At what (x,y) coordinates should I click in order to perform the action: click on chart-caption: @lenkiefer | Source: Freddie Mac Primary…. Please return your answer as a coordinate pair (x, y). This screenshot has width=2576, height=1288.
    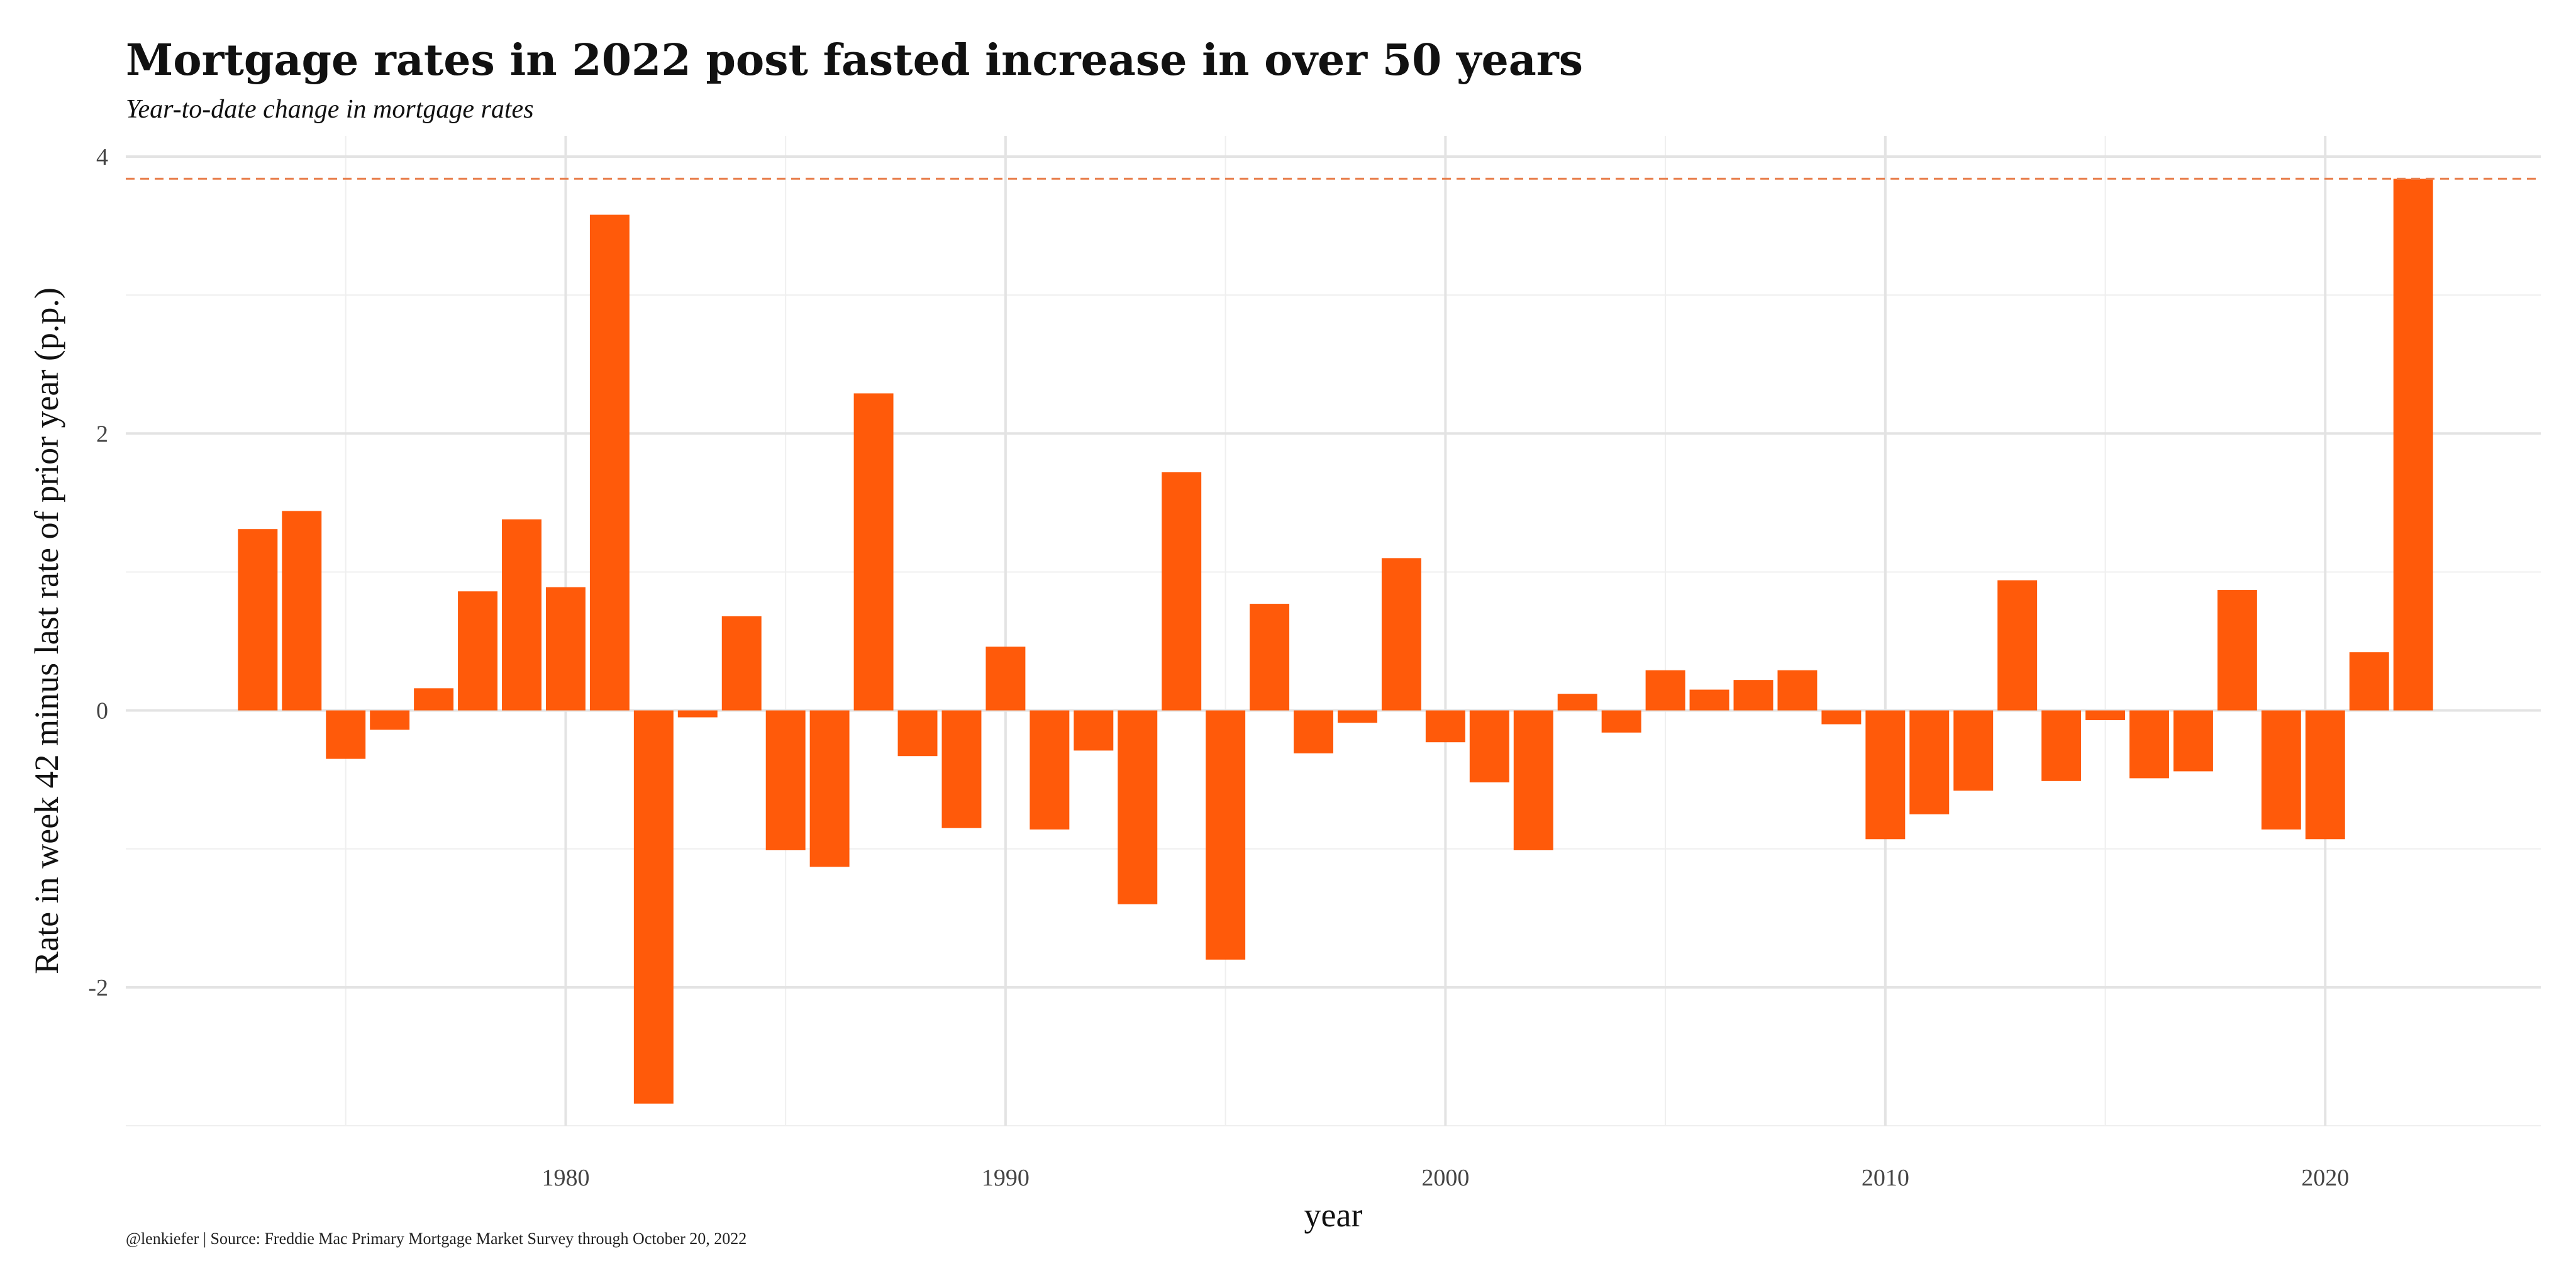
    Looking at the image, I should click on (436, 1239).